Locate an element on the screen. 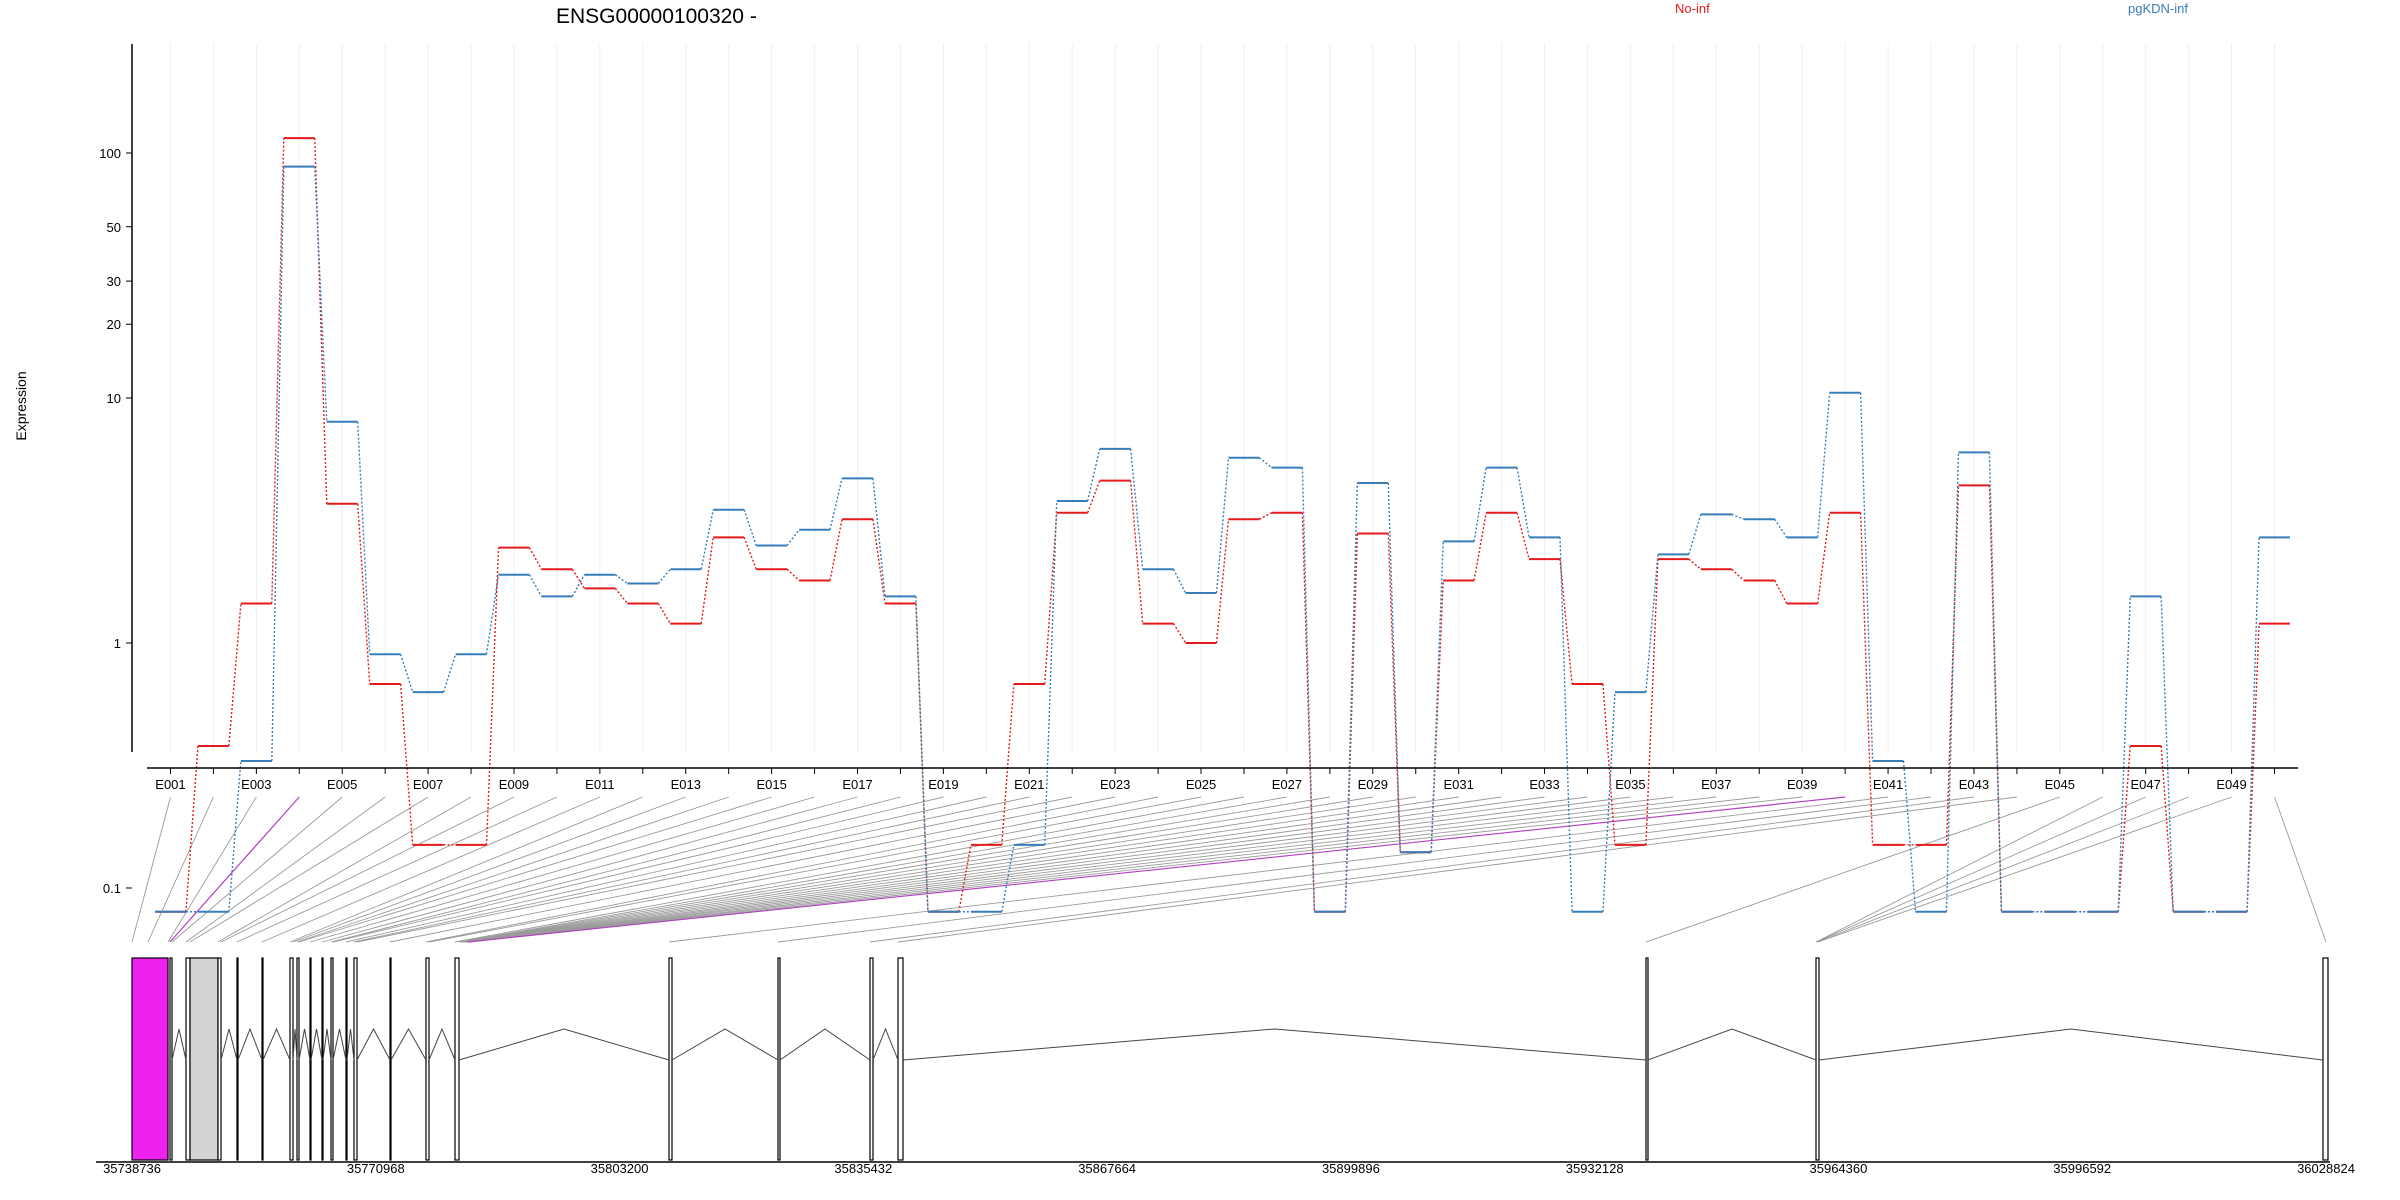 Image resolution: width=2400 pixels, height=1200 pixels. gene-axis-label: 35867664 is located at coordinates (1107, 1168).